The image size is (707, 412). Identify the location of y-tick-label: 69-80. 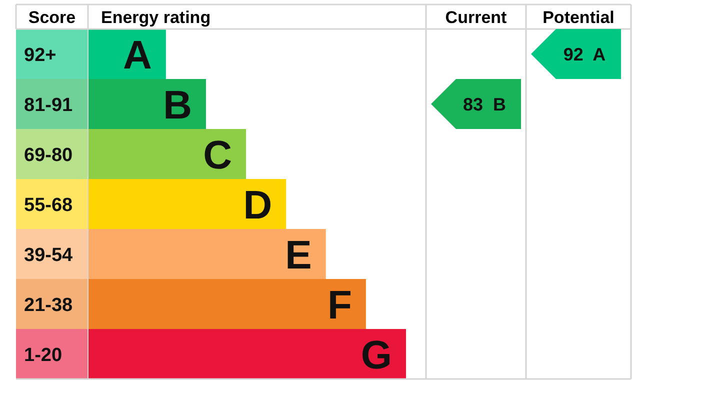
(48, 155).